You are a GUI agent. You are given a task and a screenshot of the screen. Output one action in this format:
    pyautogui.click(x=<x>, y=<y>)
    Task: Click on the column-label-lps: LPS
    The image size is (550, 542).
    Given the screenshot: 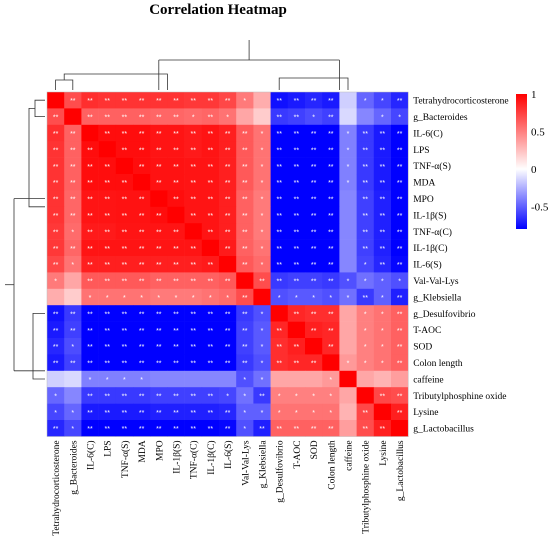 What is the action you would take?
    pyautogui.click(x=109, y=448)
    